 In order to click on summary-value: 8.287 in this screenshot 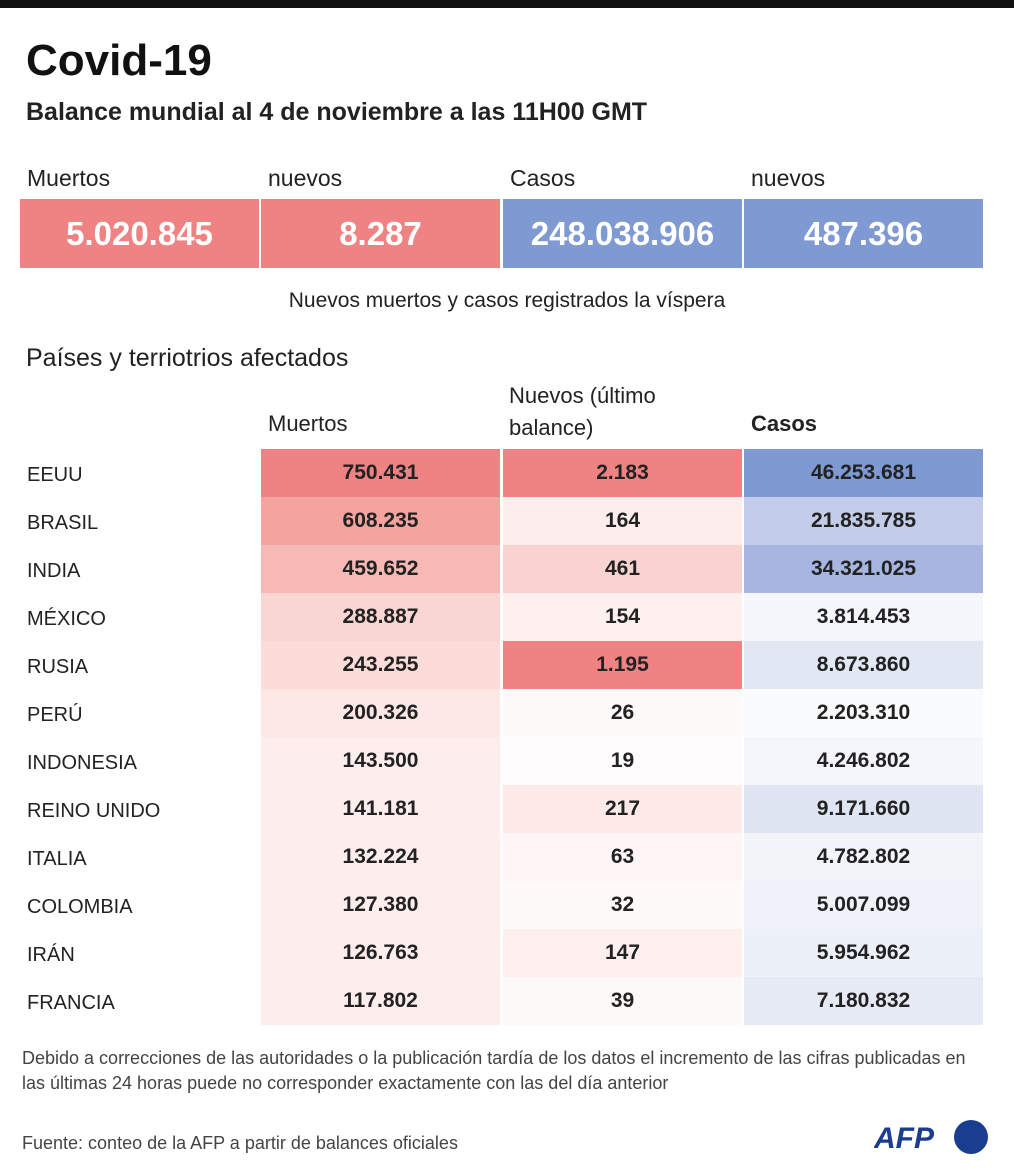, I will do `click(380, 233)`.